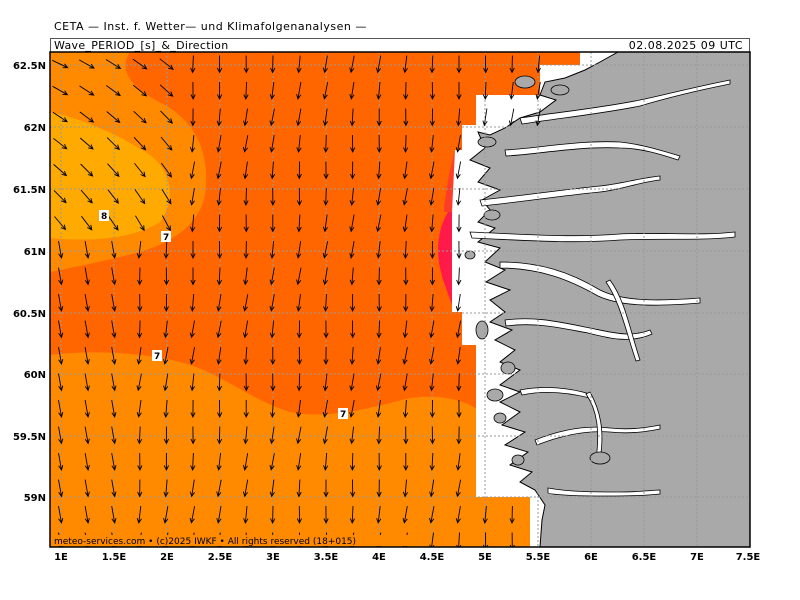 The width and height of the screenshot is (800, 600). What do you see at coordinates (35, 128) in the screenshot?
I see `lat-label: 62N` at bounding box center [35, 128].